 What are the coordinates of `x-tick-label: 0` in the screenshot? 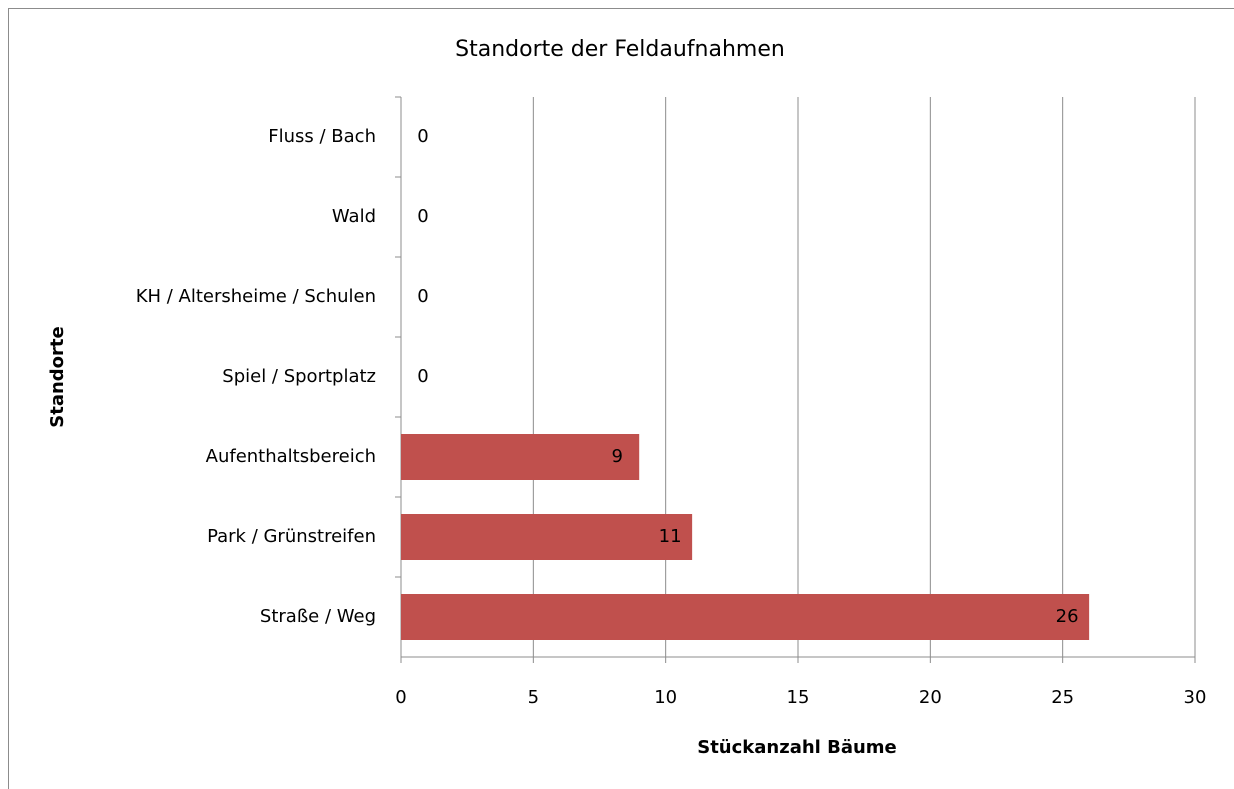 It's located at (400, 697).